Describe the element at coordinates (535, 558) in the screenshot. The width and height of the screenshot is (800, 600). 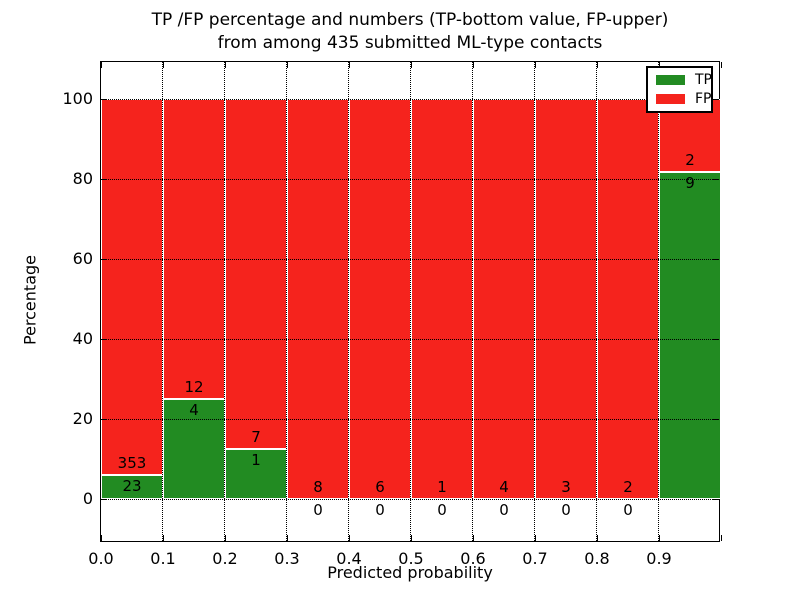
I see `x-tick-label: 0.7` at that location.